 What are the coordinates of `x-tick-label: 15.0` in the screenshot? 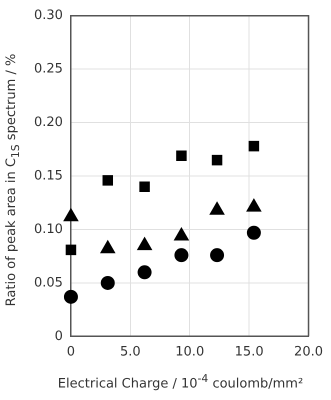 It's located at (249, 352).